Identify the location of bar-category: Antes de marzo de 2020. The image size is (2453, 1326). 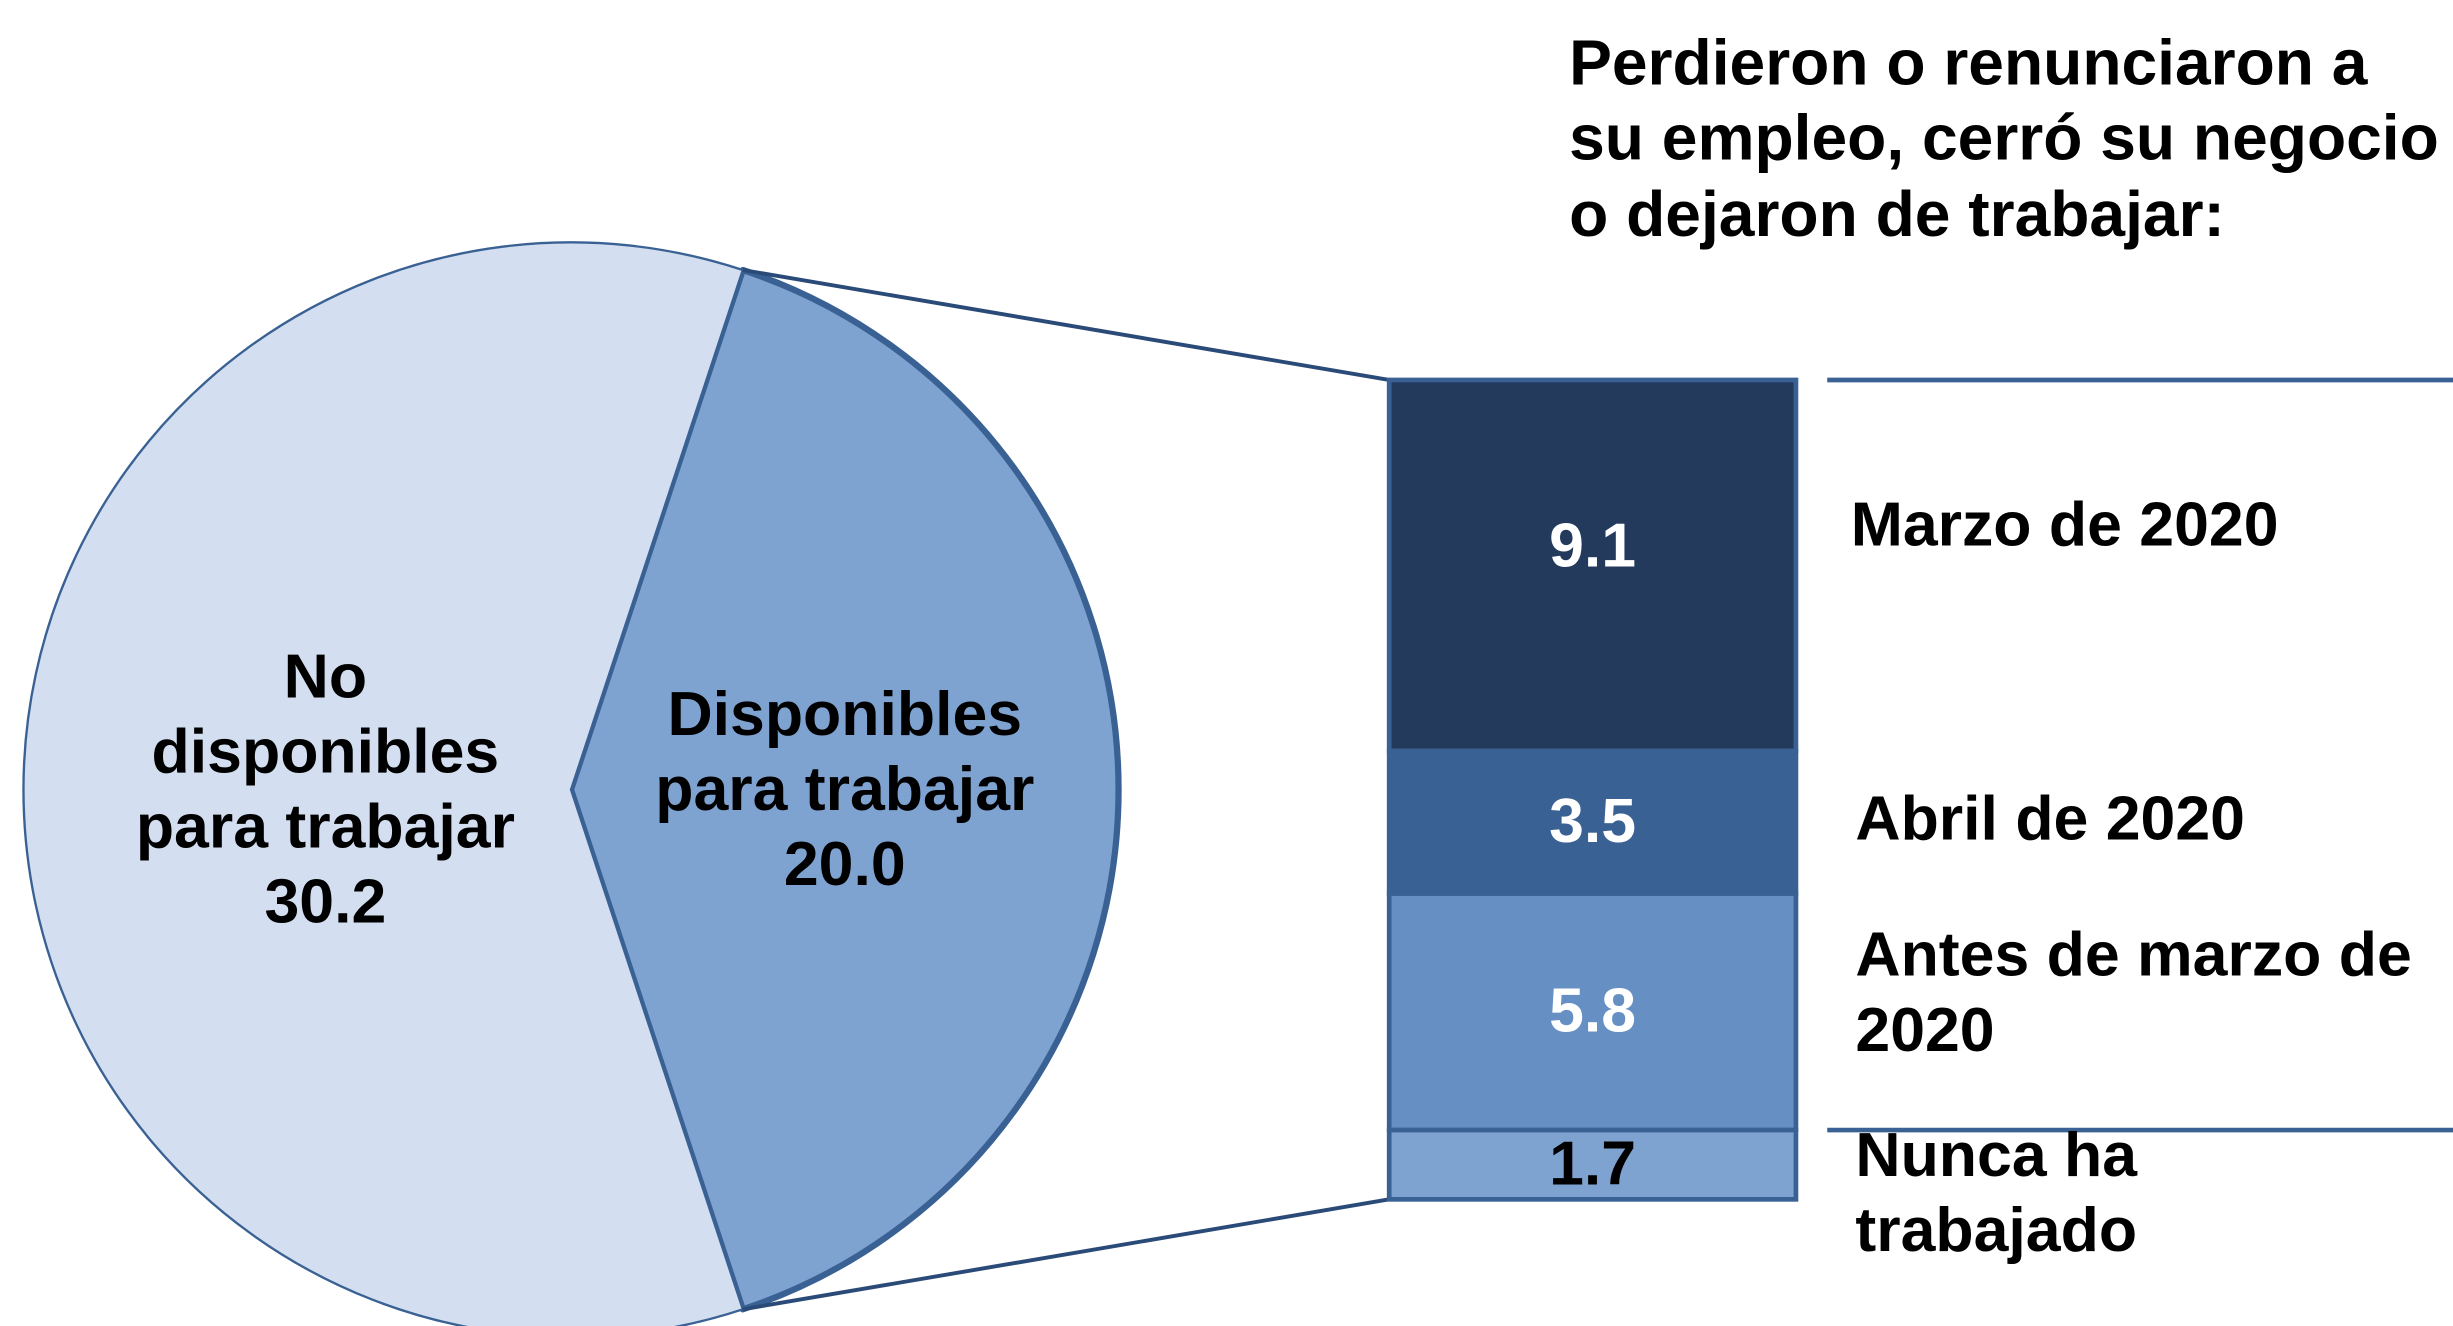
(2133, 993).